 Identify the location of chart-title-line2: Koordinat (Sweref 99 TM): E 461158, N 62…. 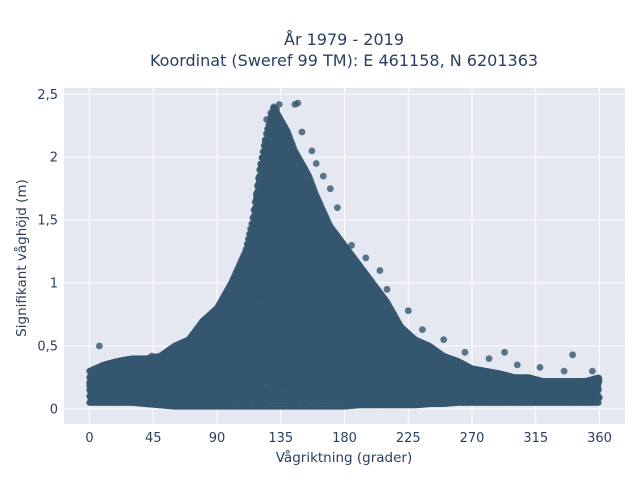
(344, 60).